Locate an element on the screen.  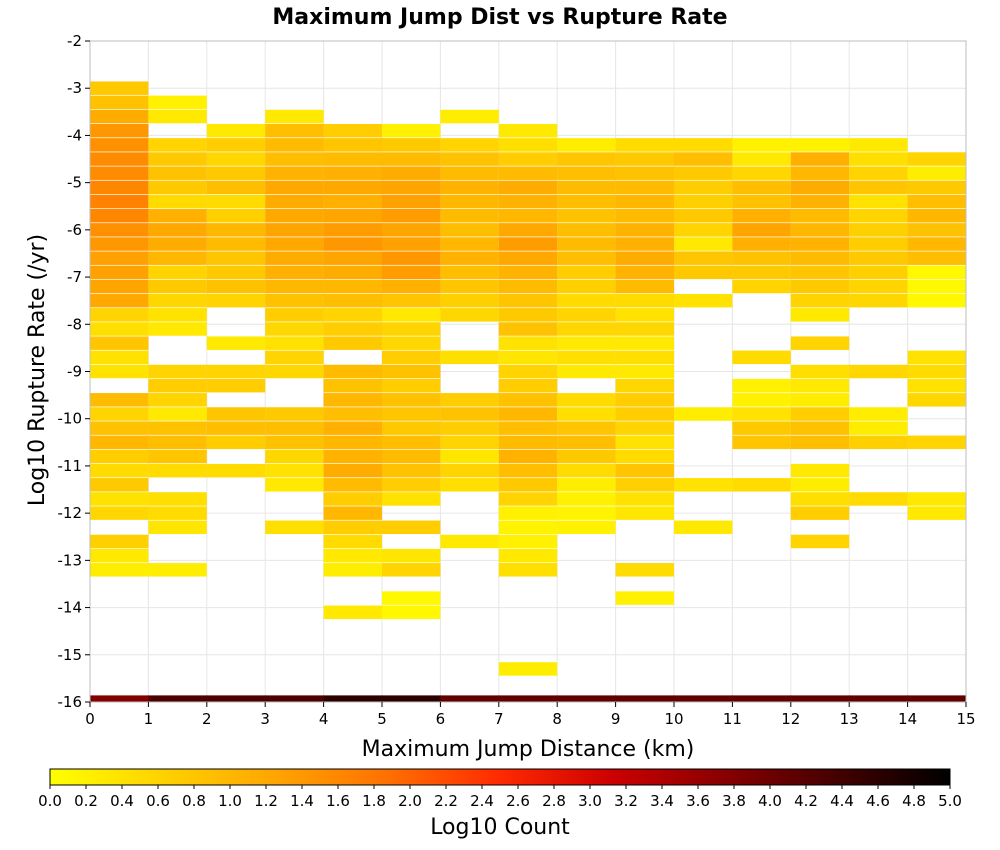
colorbar-tick-label: 1.4 is located at coordinates (302, 801).